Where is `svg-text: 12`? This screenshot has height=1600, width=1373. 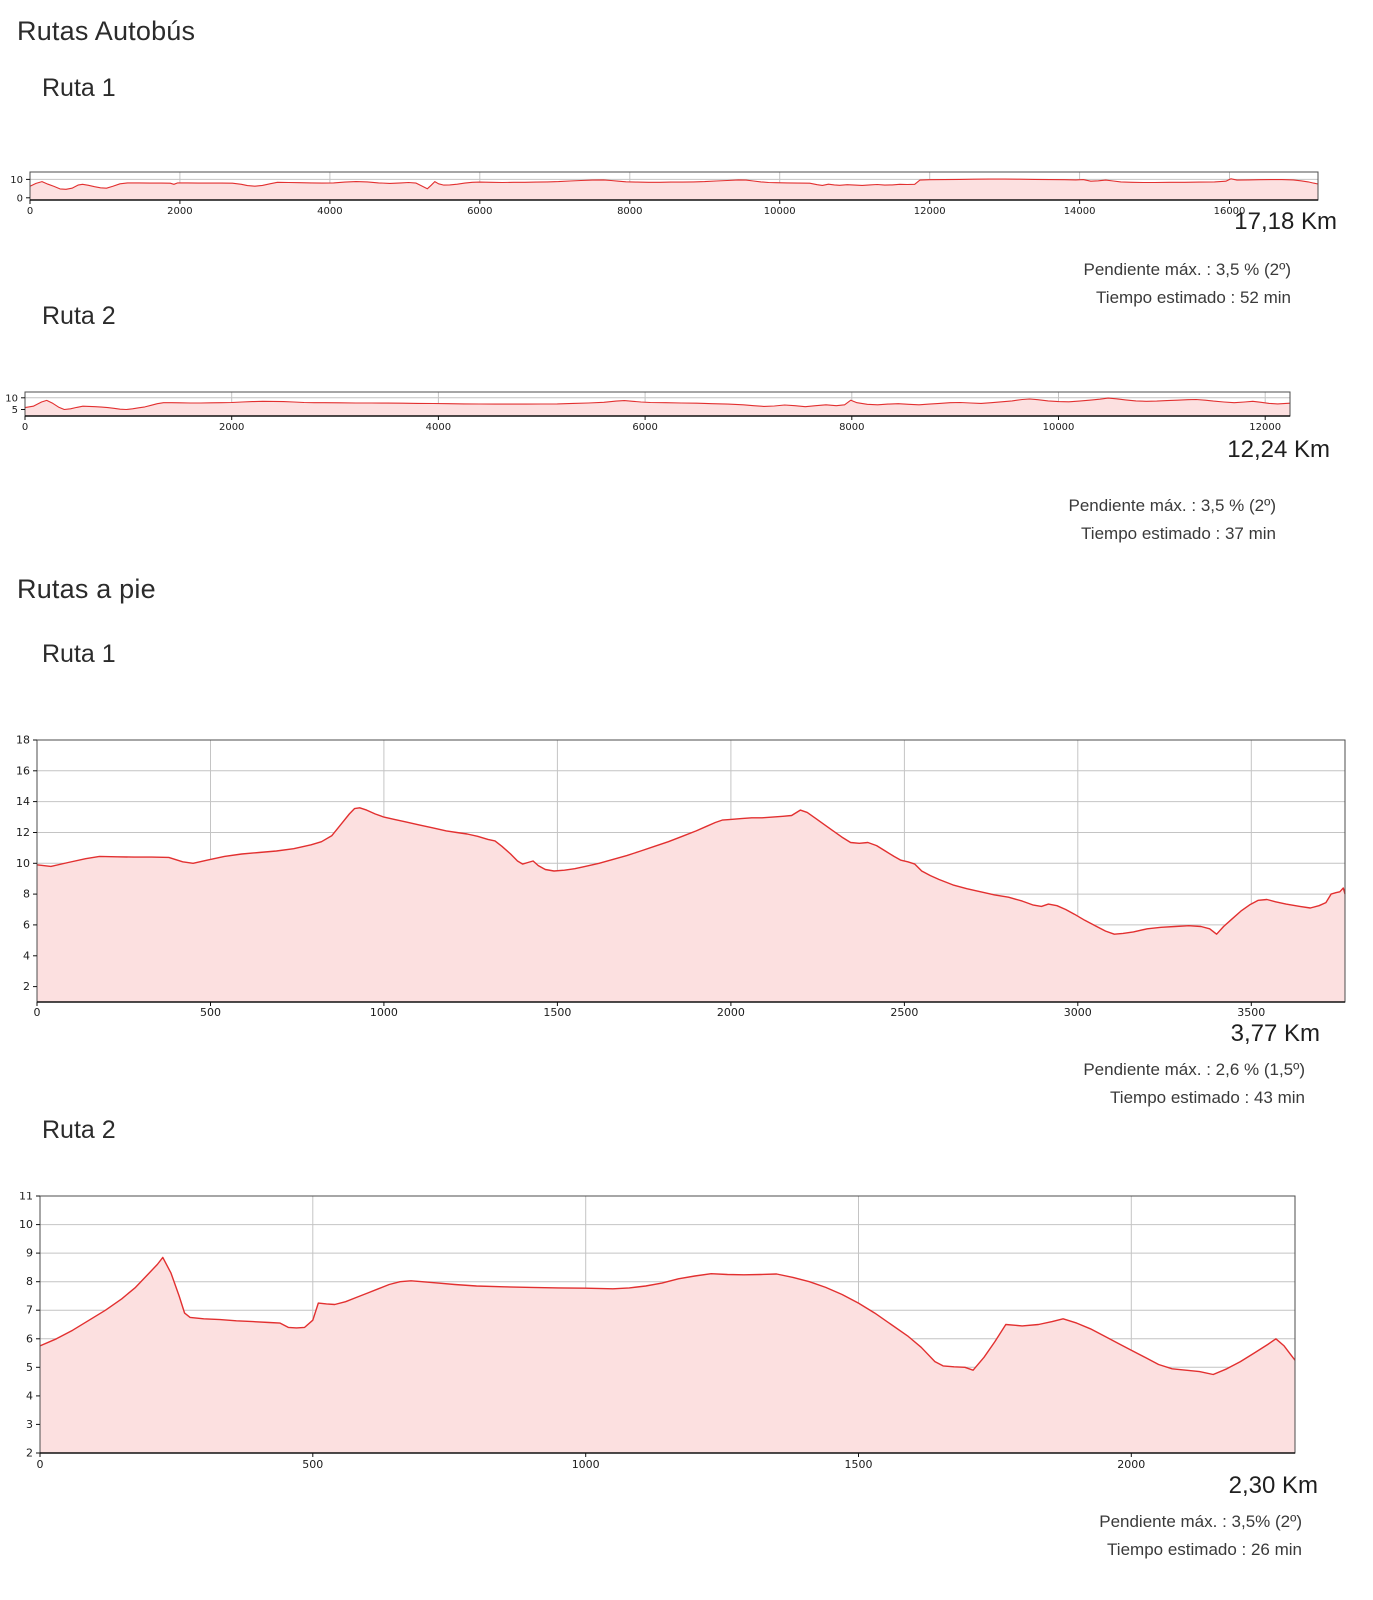
svg-text: 12 is located at coordinates (23, 832).